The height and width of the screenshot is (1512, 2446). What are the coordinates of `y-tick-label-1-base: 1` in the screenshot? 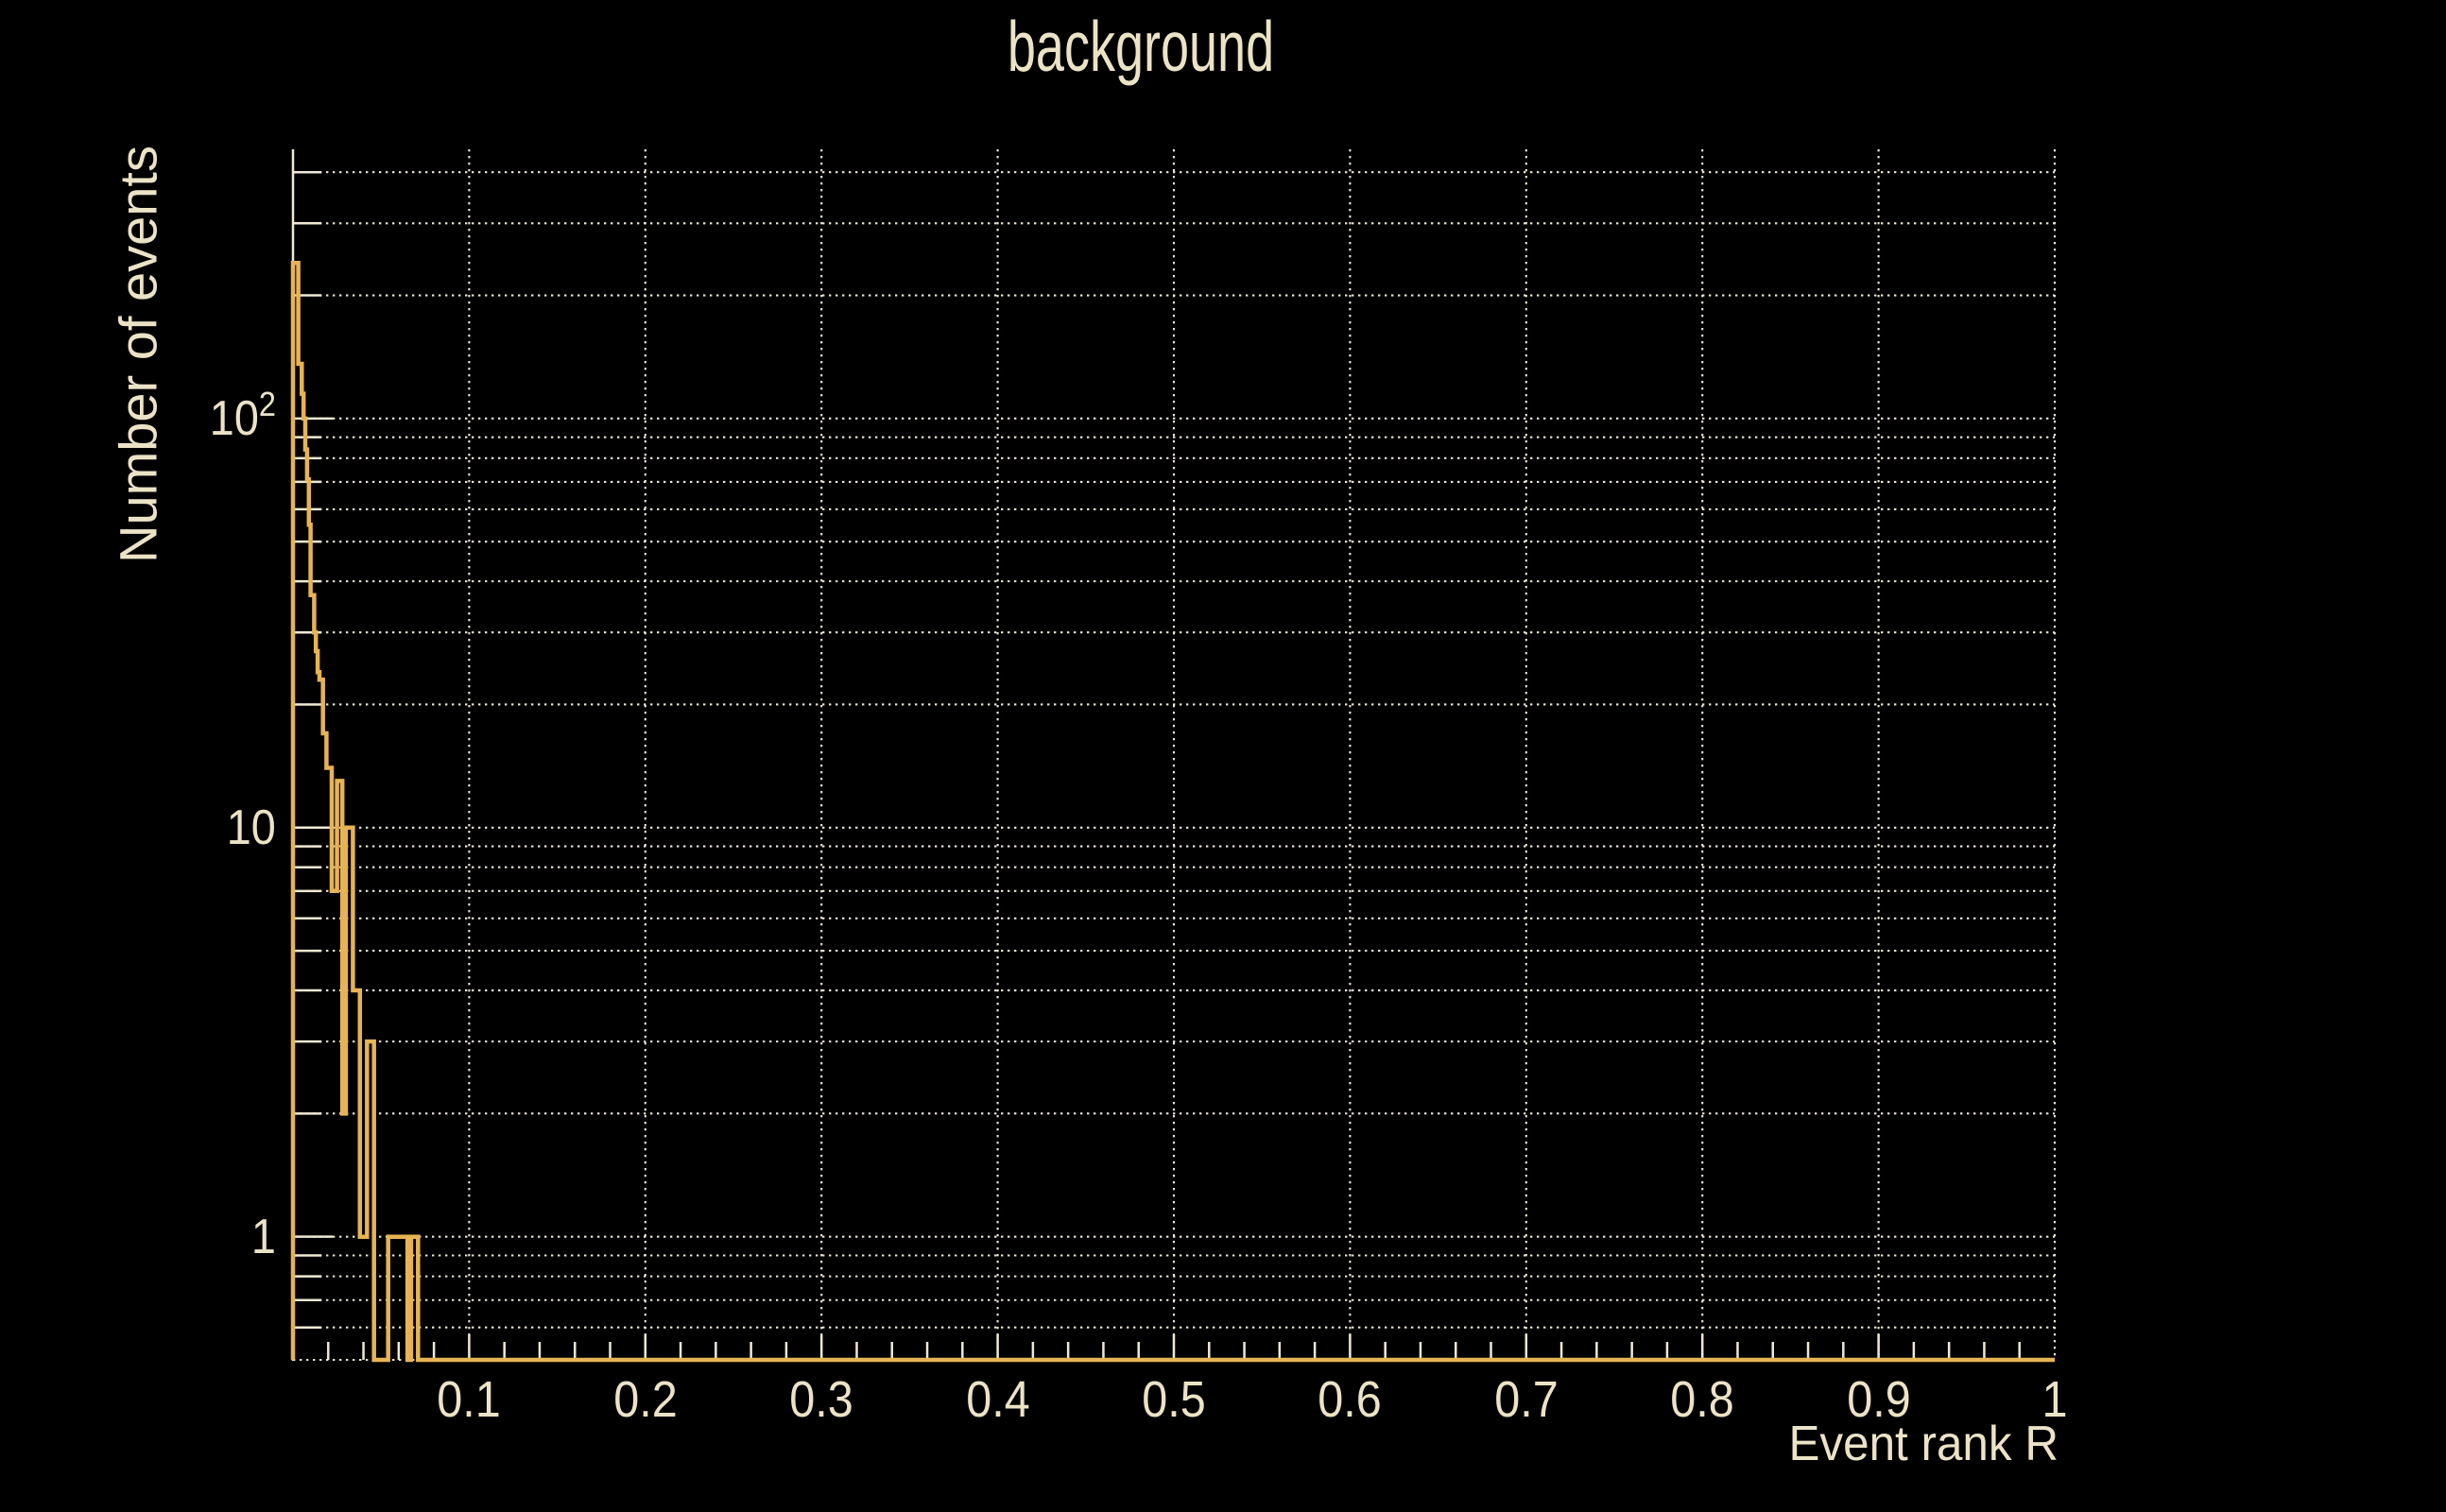 It's located at (263, 1236).